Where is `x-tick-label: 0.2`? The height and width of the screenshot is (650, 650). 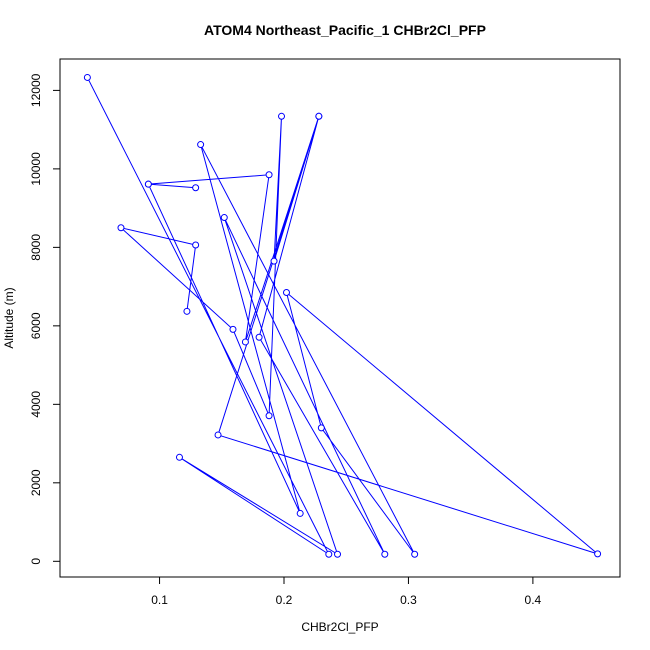 x-tick-label: 0.2 is located at coordinates (284, 600).